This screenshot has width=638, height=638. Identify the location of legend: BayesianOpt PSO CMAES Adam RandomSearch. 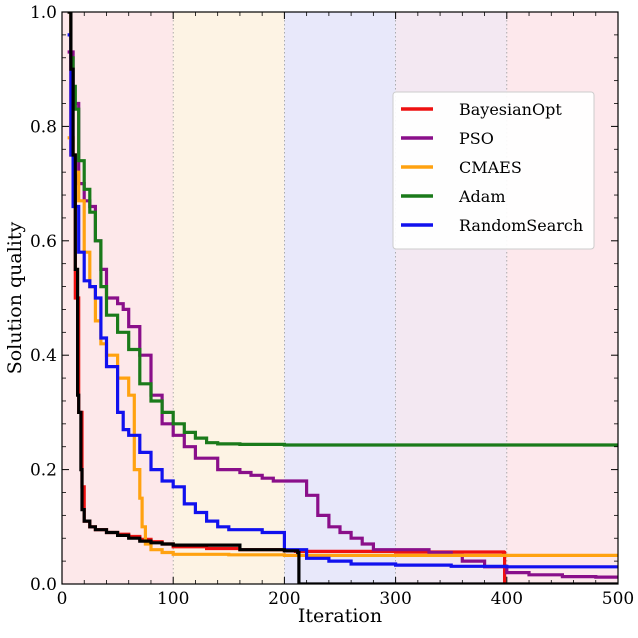
(493, 170).